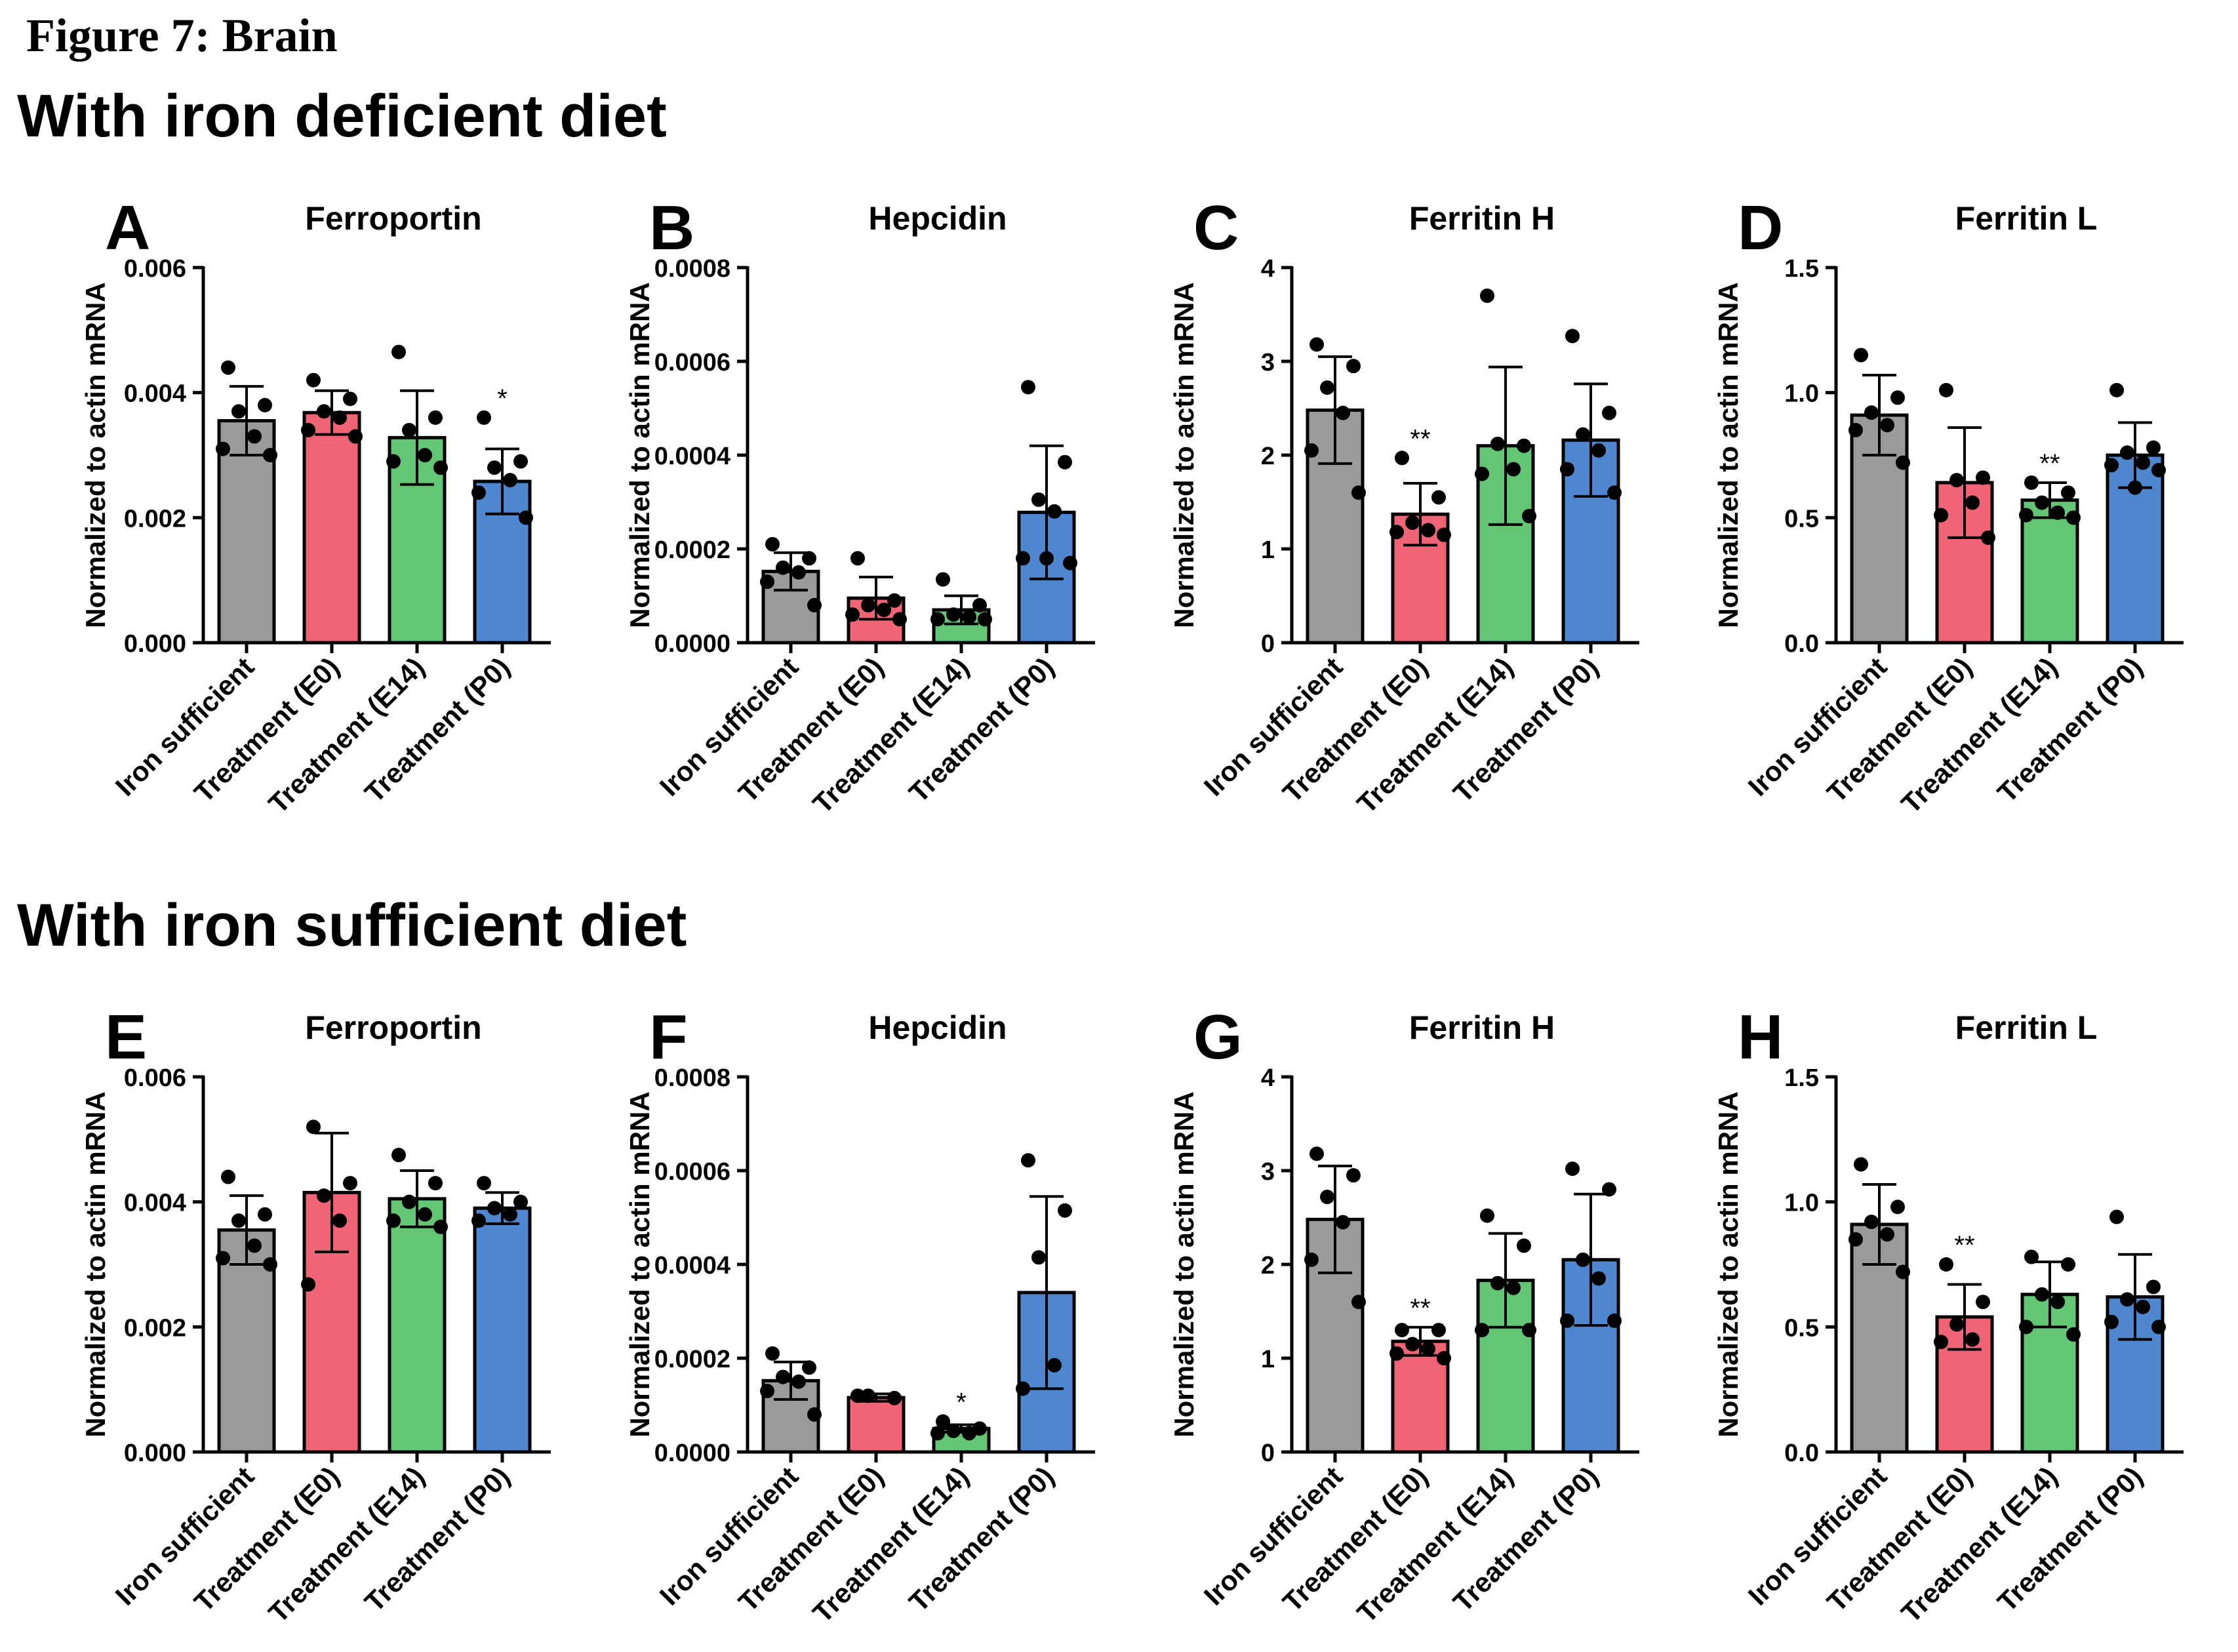 Image resolution: width=2238 pixels, height=1652 pixels. Describe the element at coordinates (1216, 228) in the screenshot. I see `panel-c-letter: C` at that location.